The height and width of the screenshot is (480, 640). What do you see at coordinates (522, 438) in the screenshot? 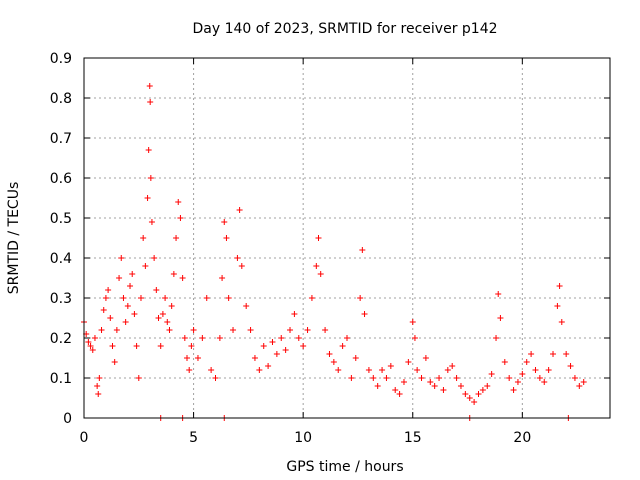
I see `x-tick-label: 20` at bounding box center [522, 438].